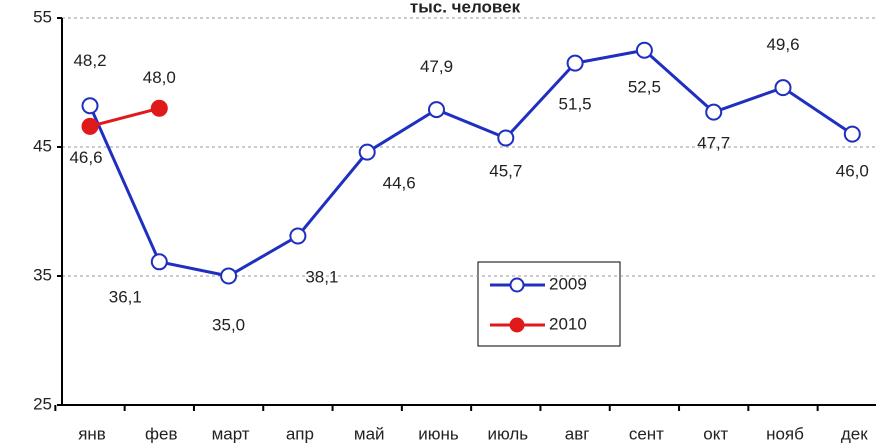 The height and width of the screenshot is (446, 876). What do you see at coordinates (854, 433) in the screenshot?
I see `x-tick-label: дек` at bounding box center [854, 433].